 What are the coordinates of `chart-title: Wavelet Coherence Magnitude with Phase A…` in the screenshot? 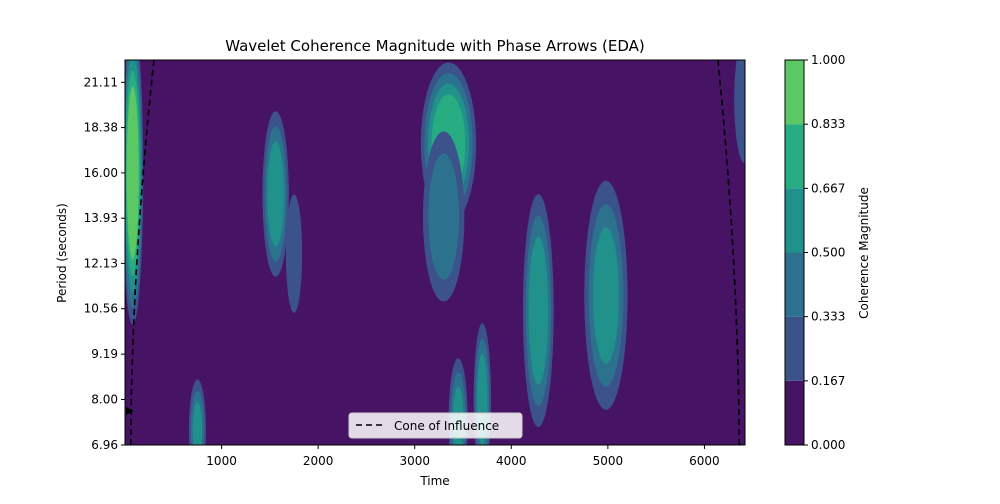 It's located at (435, 46).